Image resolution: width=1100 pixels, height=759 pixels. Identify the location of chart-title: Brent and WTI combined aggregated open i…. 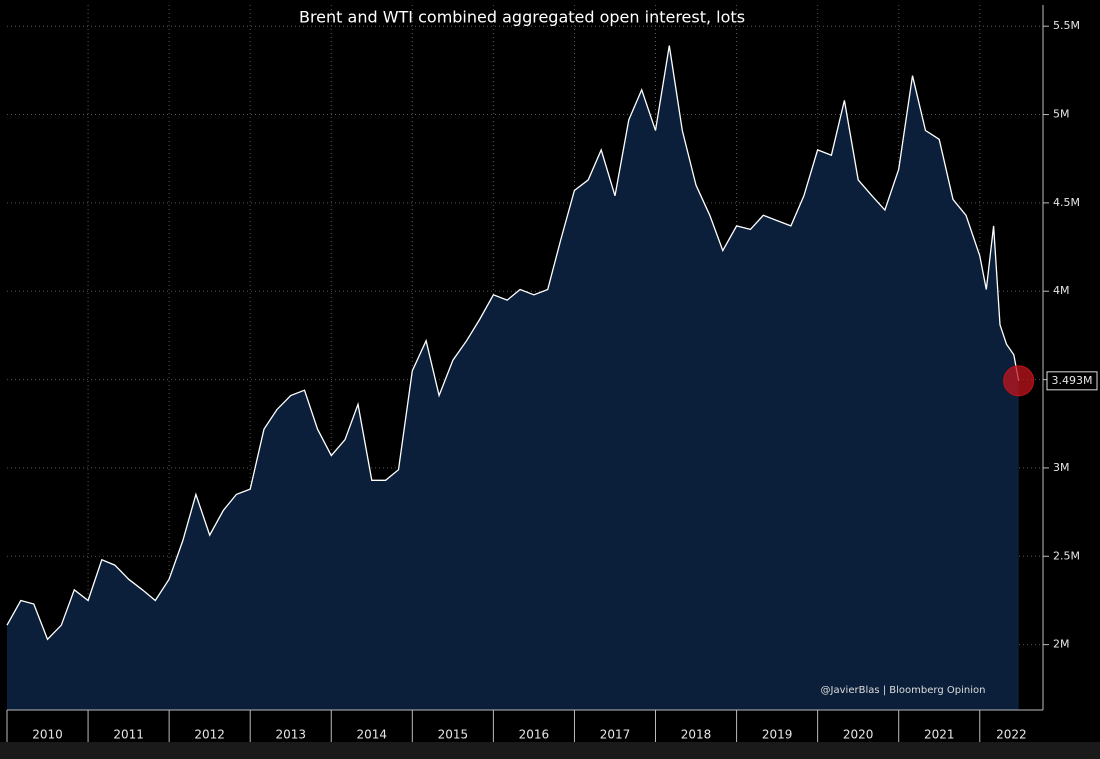
(522, 17).